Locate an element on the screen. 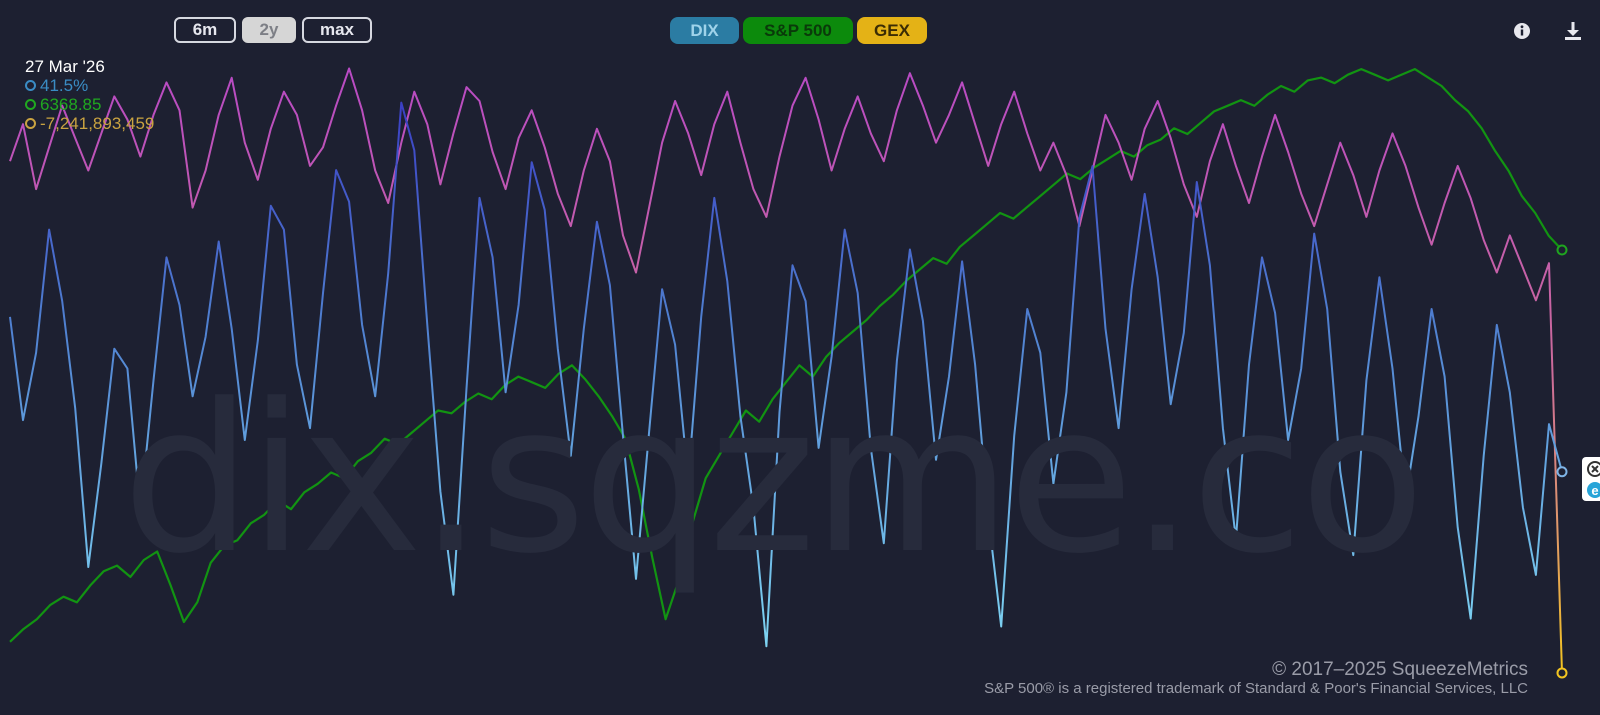 This screenshot has width=1600, height=715. range-2y-button: 2y is located at coordinates (269, 30).